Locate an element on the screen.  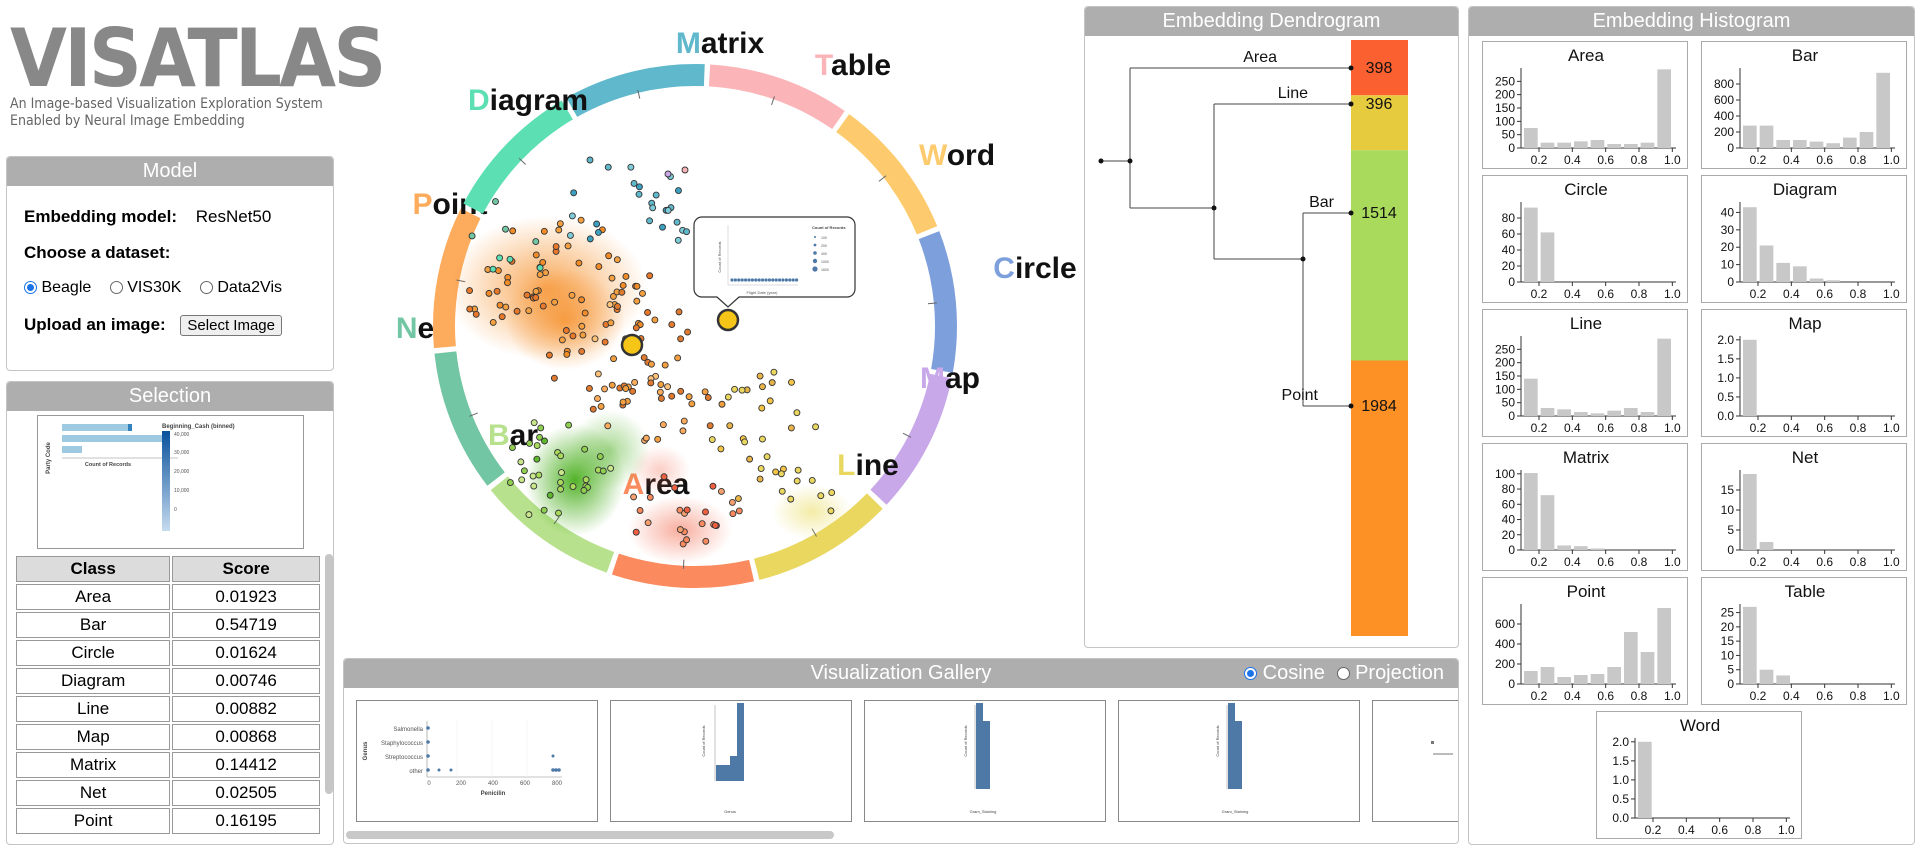
histogram-word: Word 0.0 0.5 1.0 1.5 2.0 0.2 0.4 0.6 0.8 1.0 is located at coordinates (1699, 775).